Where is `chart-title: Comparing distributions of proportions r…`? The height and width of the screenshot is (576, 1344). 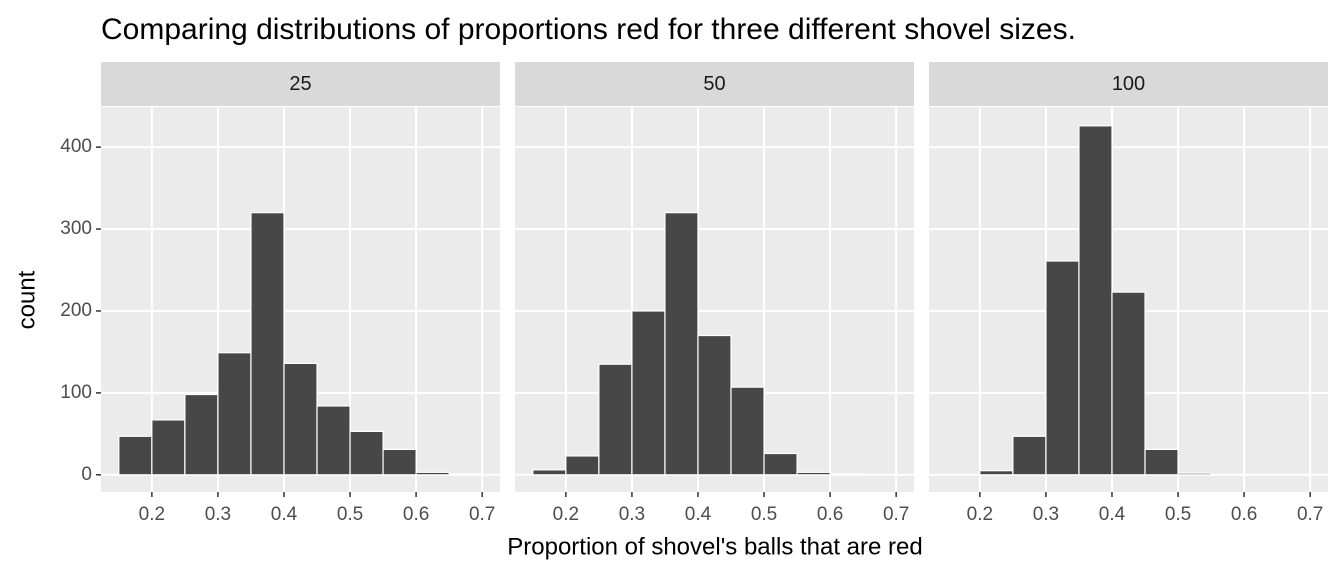
chart-title: Comparing distributions of proportions r… is located at coordinates (588, 29).